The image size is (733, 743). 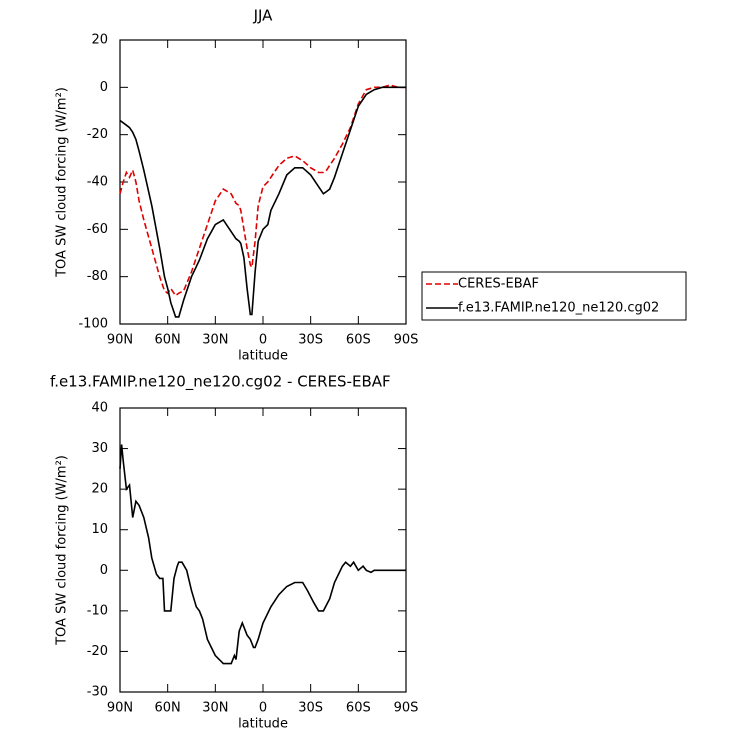 I want to click on y-tick-label: -40, so click(x=97, y=182).